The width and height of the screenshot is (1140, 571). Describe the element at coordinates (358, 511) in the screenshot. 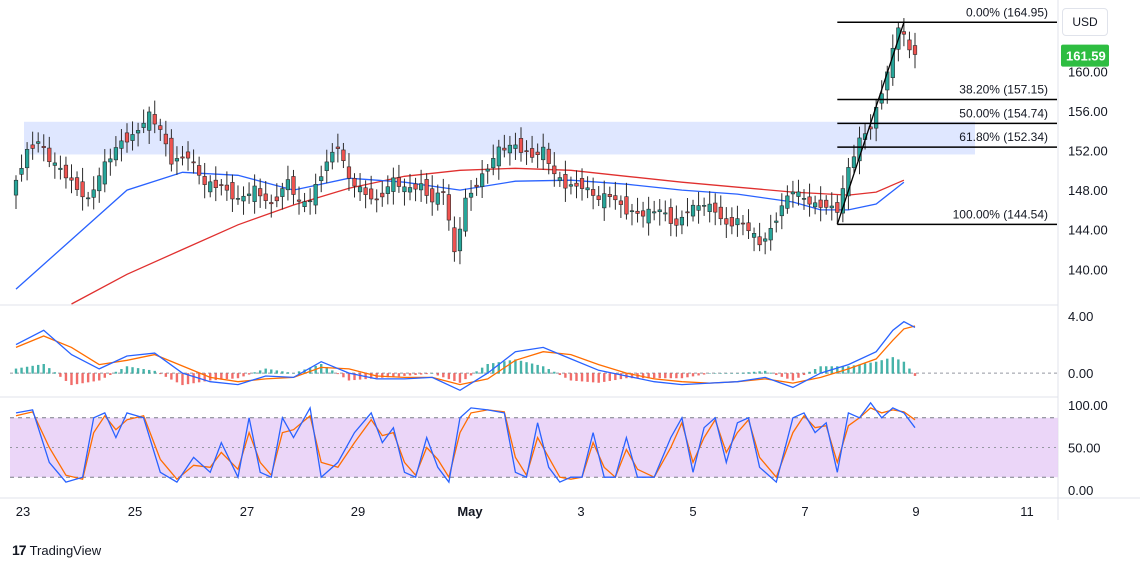

I see `time-tick-label: 29` at that location.